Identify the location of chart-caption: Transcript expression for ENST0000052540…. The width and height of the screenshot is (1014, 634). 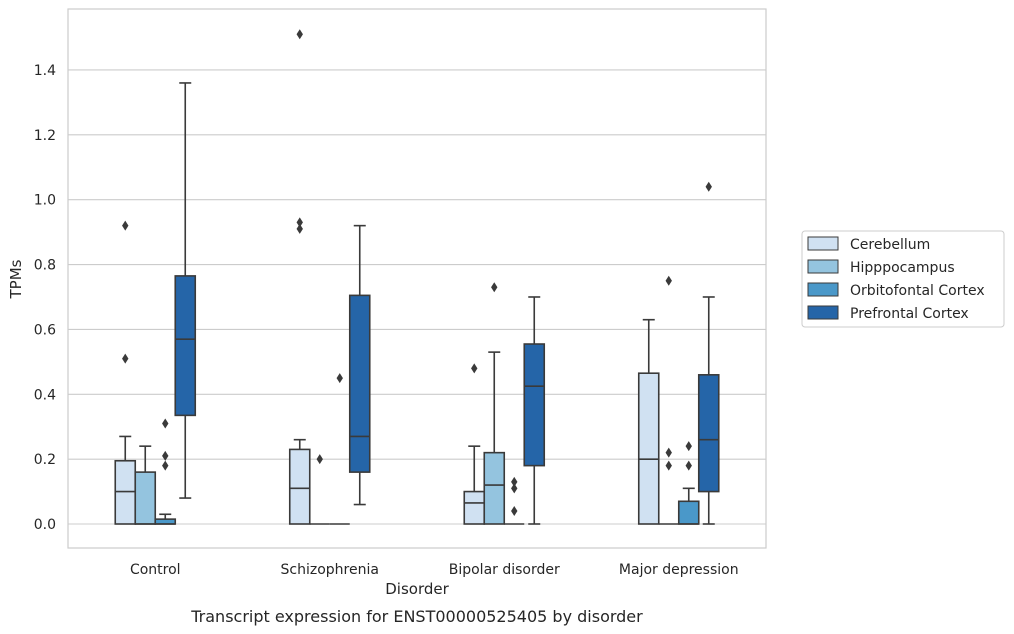
(416, 616).